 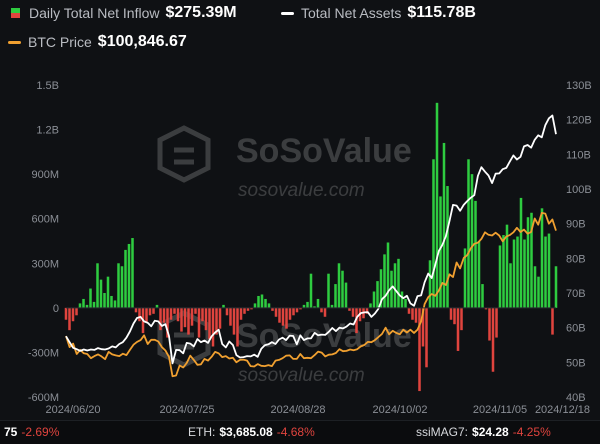 What do you see at coordinates (184, 154) in the screenshot?
I see `sosovalue-logo-icon` at bounding box center [184, 154].